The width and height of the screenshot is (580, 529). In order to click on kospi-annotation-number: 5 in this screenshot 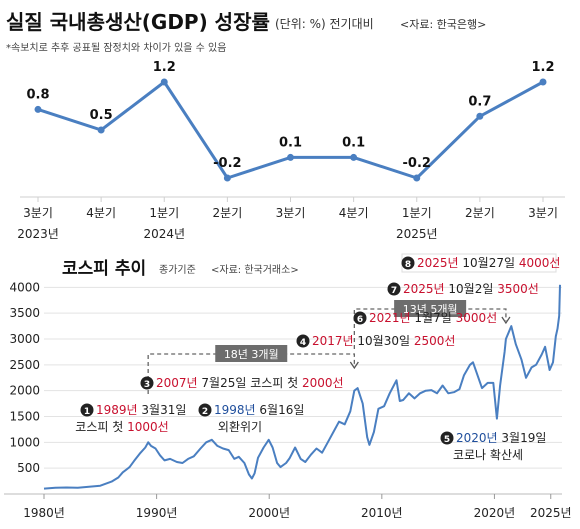, I will do `click(447, 440)`.